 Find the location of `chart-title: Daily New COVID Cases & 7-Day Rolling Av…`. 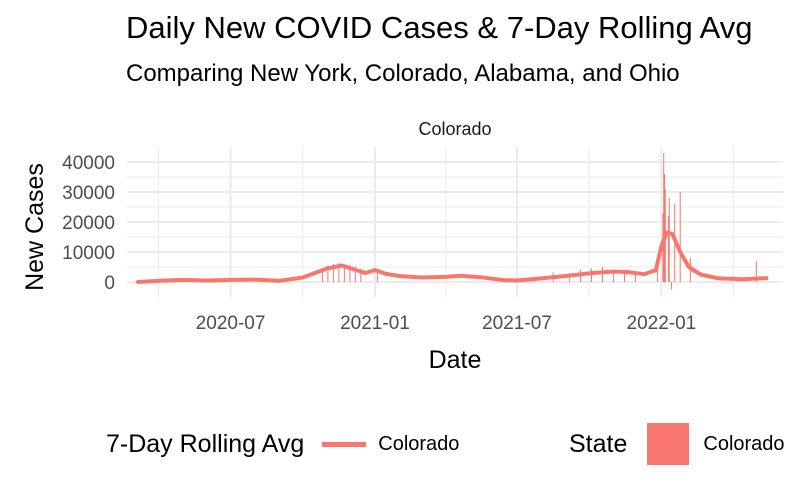

chart-title: Daily New COVID Cases & 7-Day Rolling Av… is located at coordinates (439, 27).